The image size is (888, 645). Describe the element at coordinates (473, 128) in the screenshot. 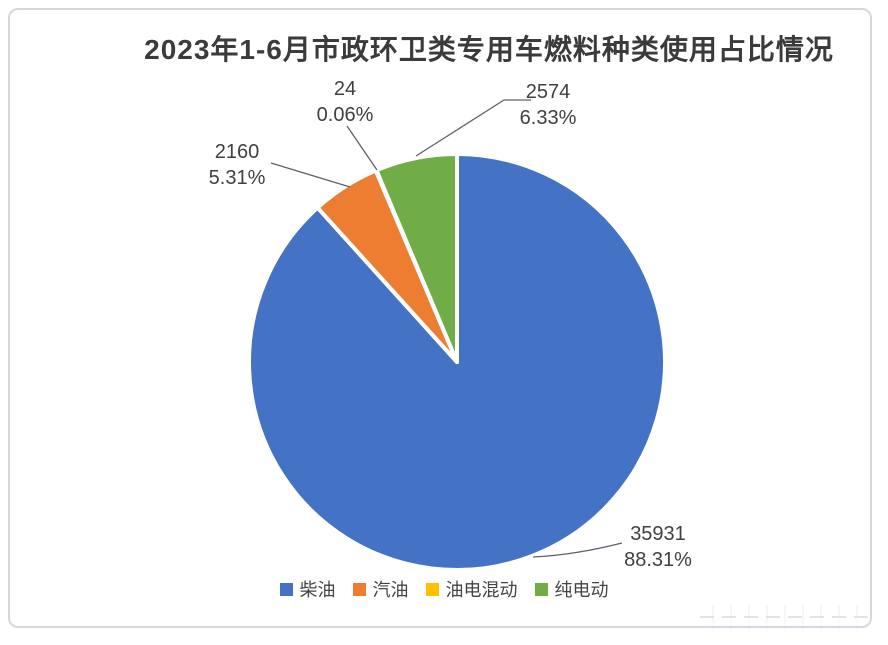

I see `leader-line-electric` at that location.